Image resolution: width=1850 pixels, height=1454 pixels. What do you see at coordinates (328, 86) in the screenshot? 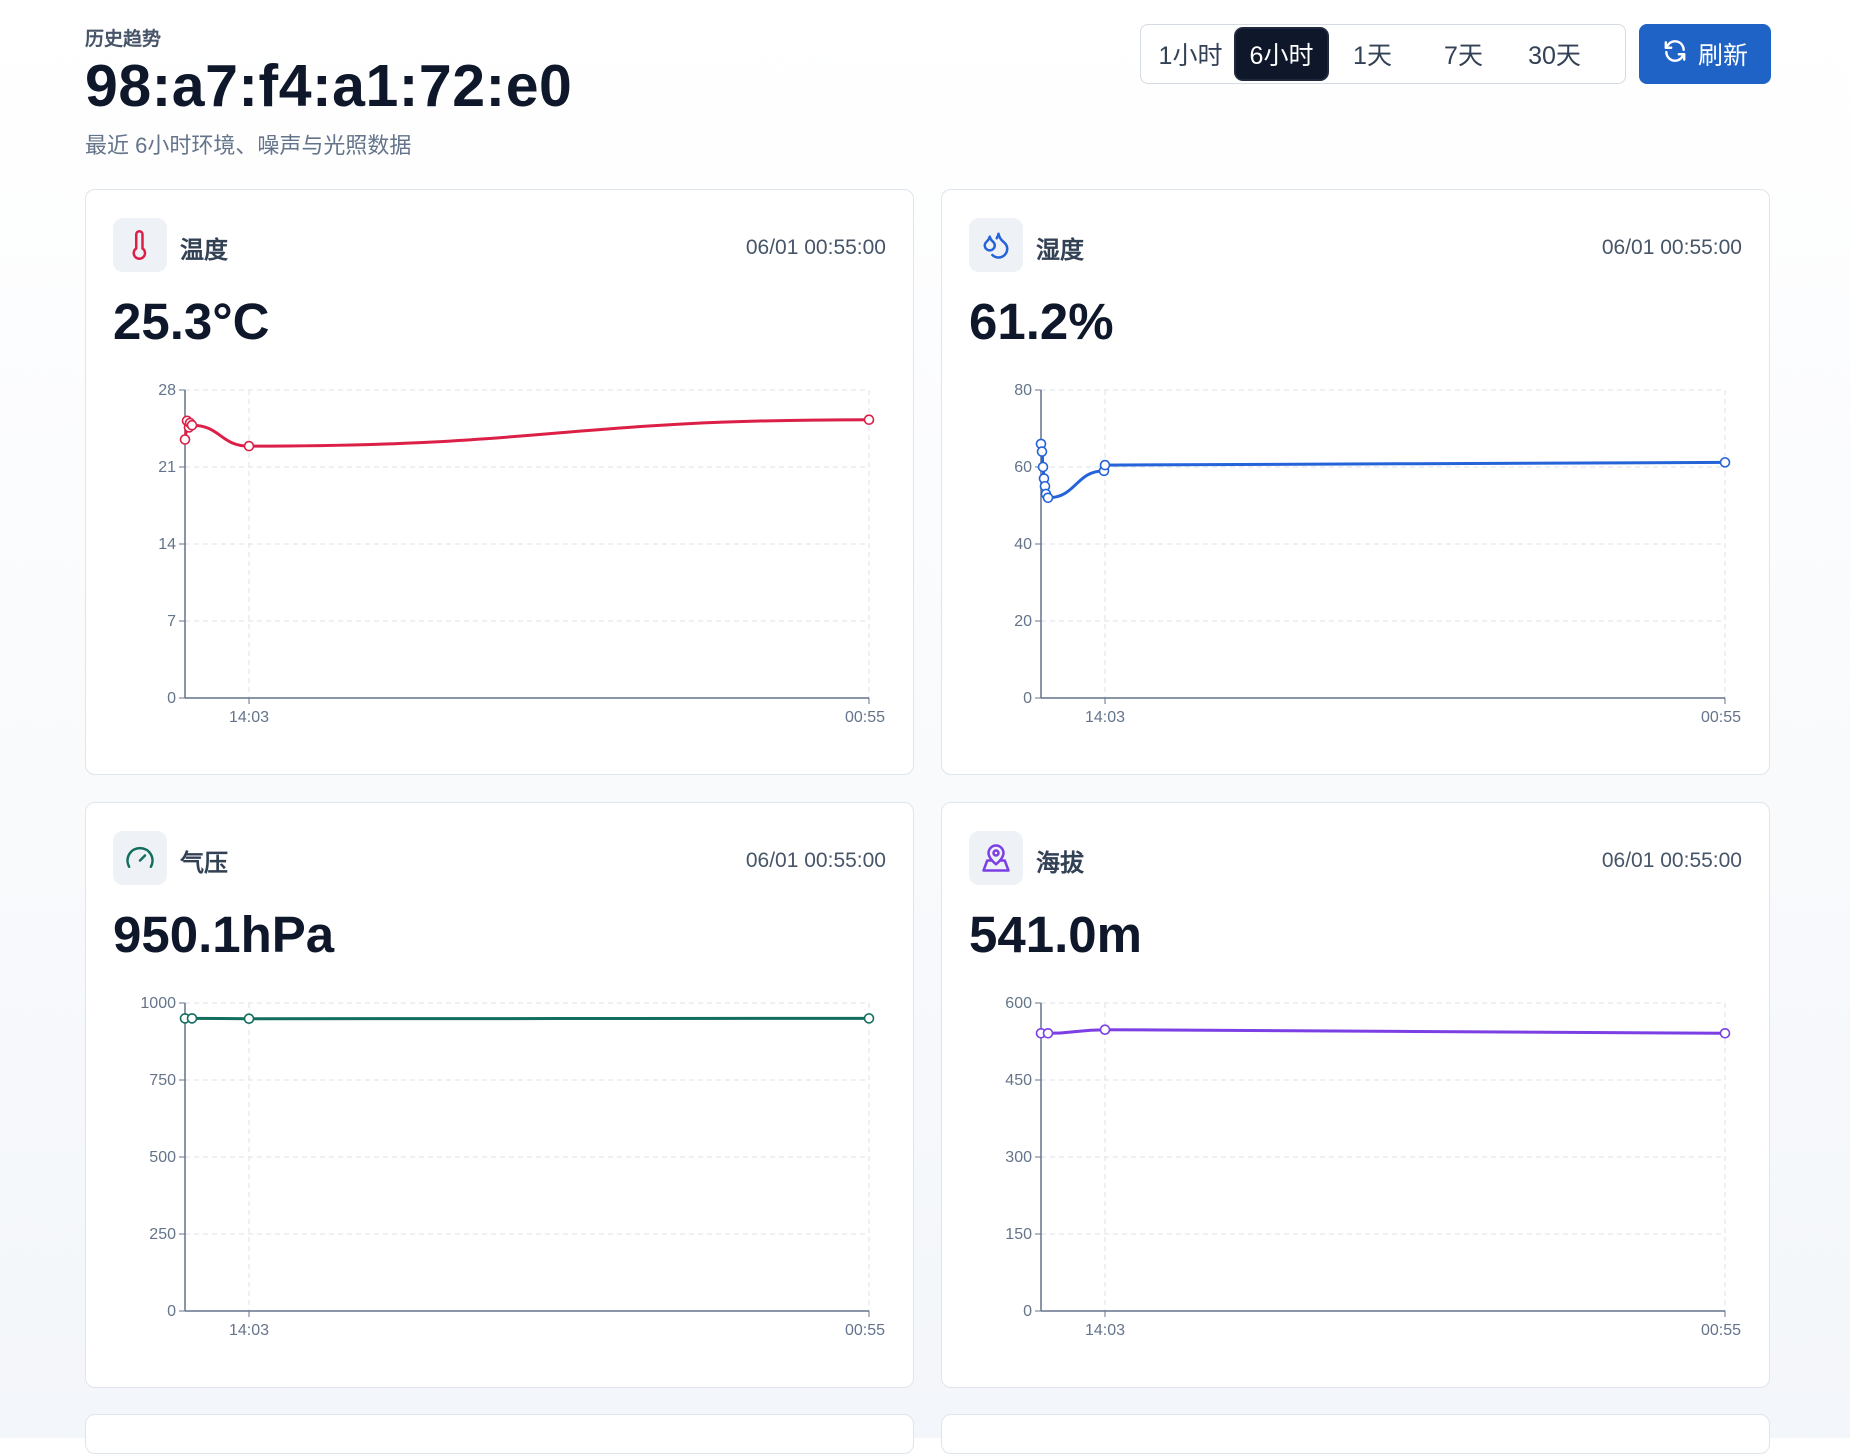
I see `device-title: 98:a7:f4:a1:72:e0` at bounding box center [328, 86].